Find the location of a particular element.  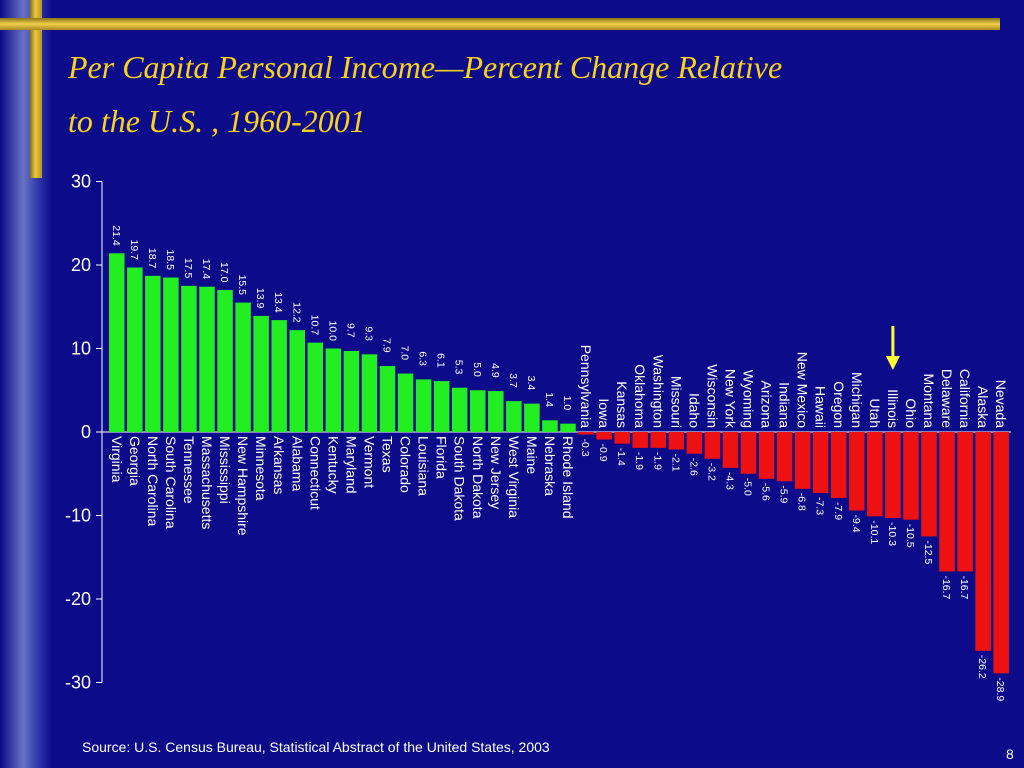

y-tick-label: 30 is located at coordinates (81, 182).